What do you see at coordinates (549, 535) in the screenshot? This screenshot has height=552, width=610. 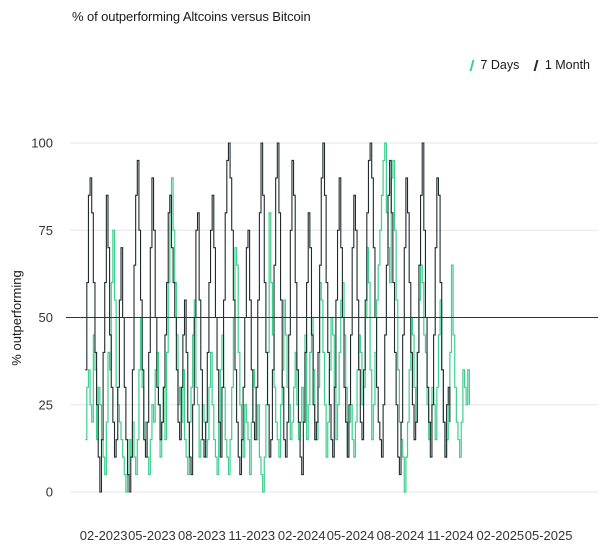 I see `x-tick-05-2025: 05-2025` at bounding box center [549, 535].